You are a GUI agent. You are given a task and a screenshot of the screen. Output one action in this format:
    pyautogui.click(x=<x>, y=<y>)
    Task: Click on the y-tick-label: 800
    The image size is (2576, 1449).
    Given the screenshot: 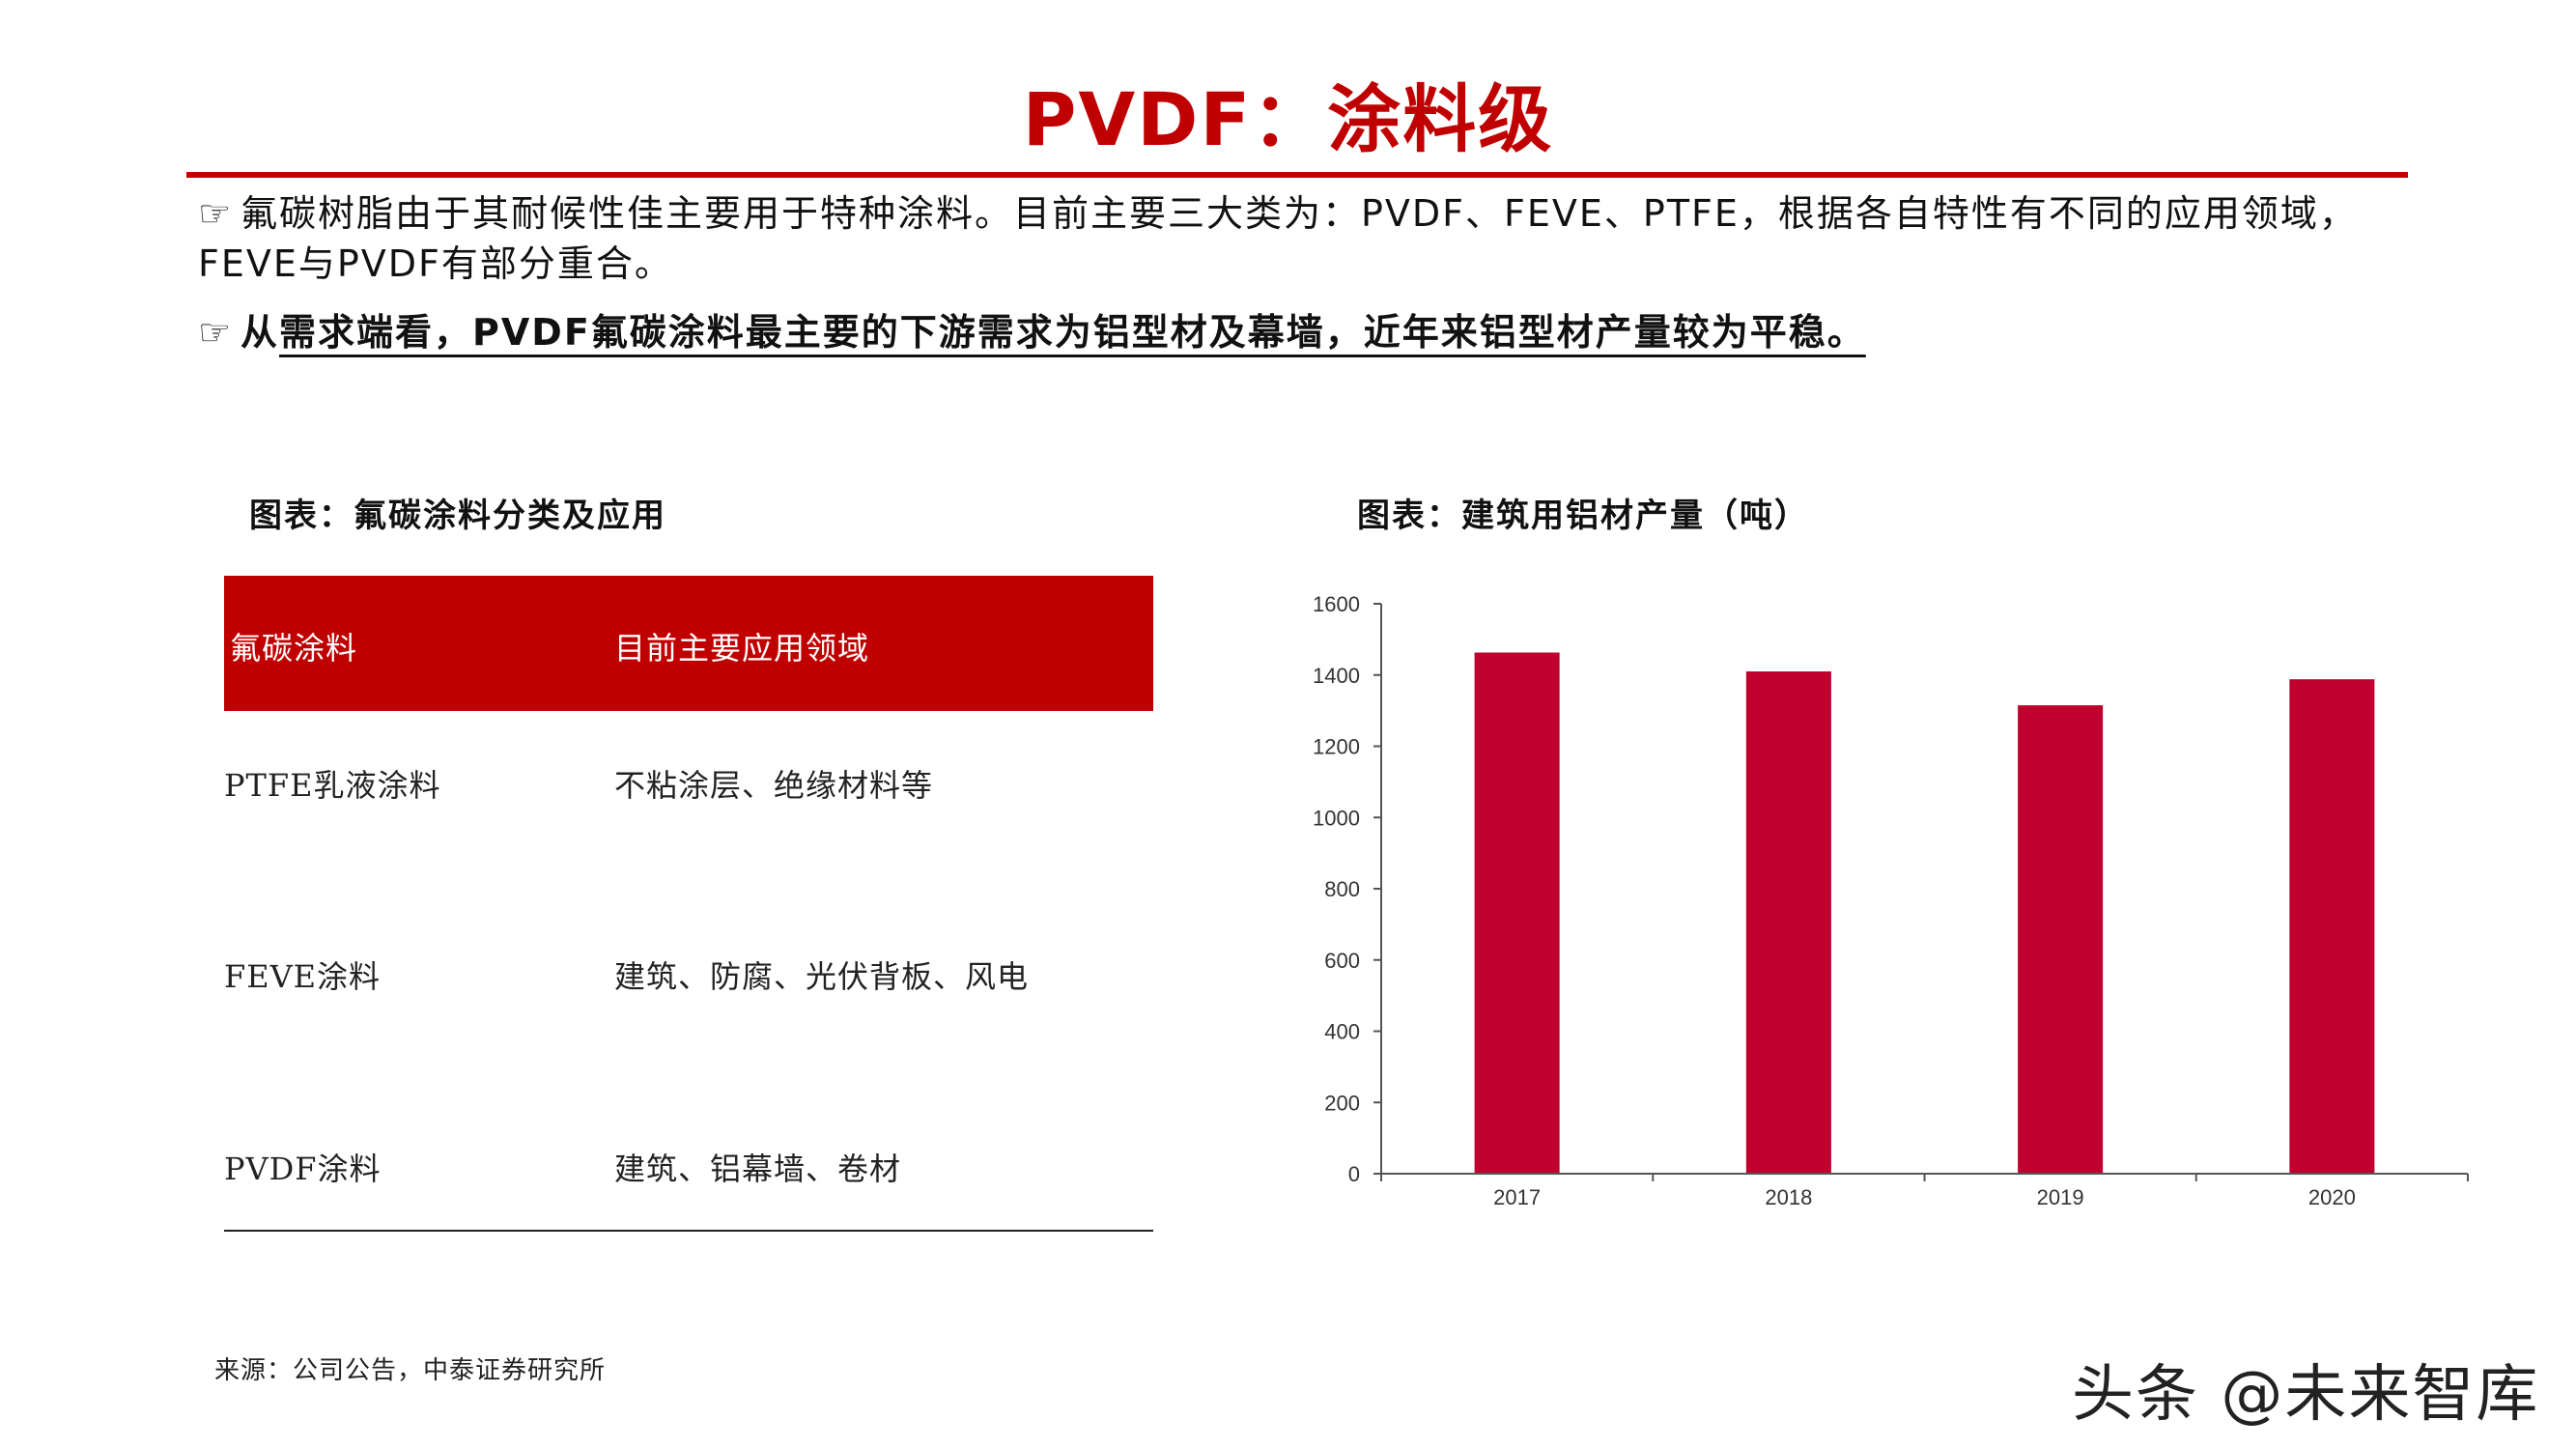 What is the action you would take?
    pyautogui.click(x=1342, y=889)
    